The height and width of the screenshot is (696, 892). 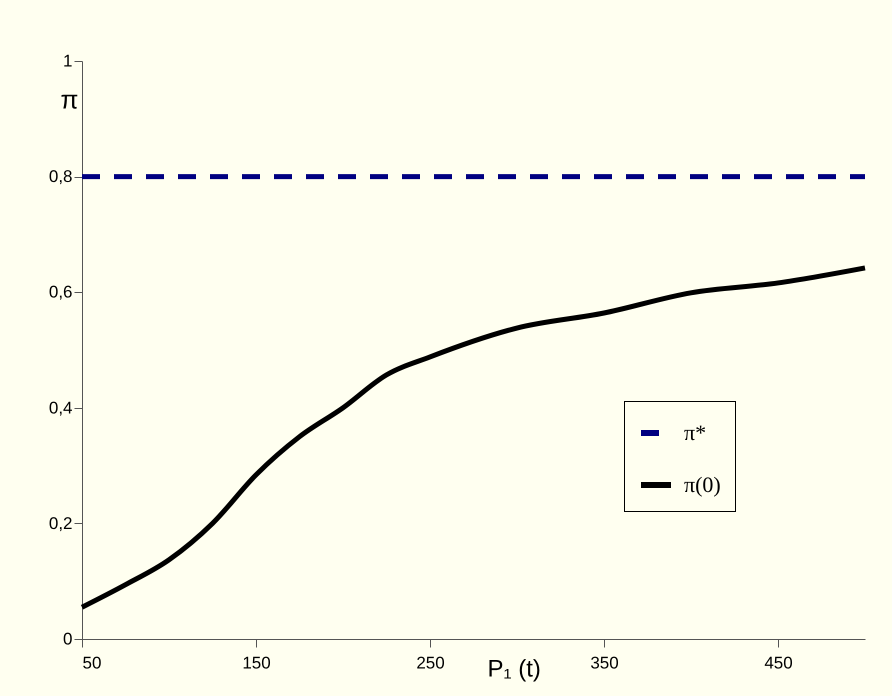 I want to click on x-tick-label: 250, so click(x=430, y=663).